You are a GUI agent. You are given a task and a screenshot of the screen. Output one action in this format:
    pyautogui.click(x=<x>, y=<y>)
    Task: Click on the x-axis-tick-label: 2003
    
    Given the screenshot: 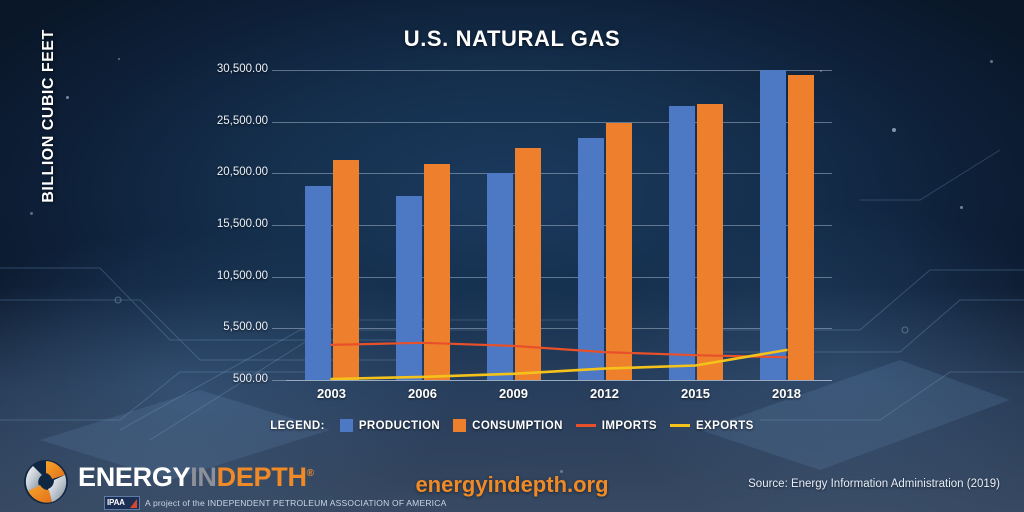 What is the action you would take?
    pyautogui.click(x=331, y=393)
    